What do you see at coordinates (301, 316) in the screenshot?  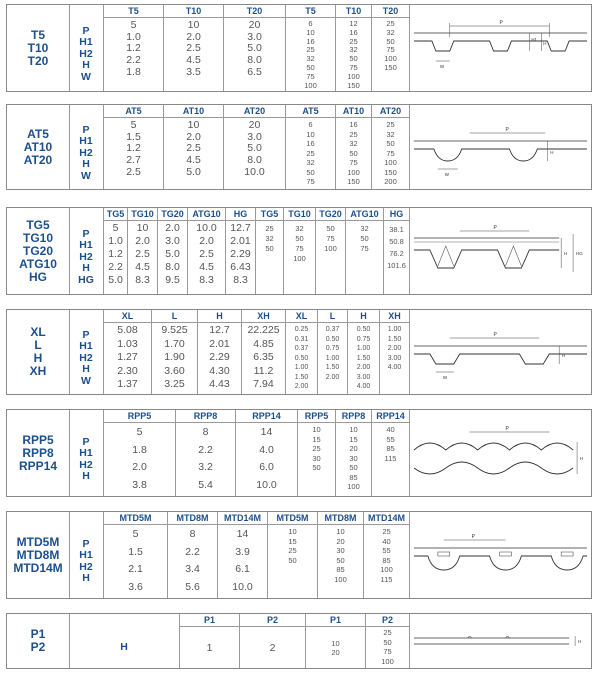 I see `column-header: XL` at bounding box center [301, 316].